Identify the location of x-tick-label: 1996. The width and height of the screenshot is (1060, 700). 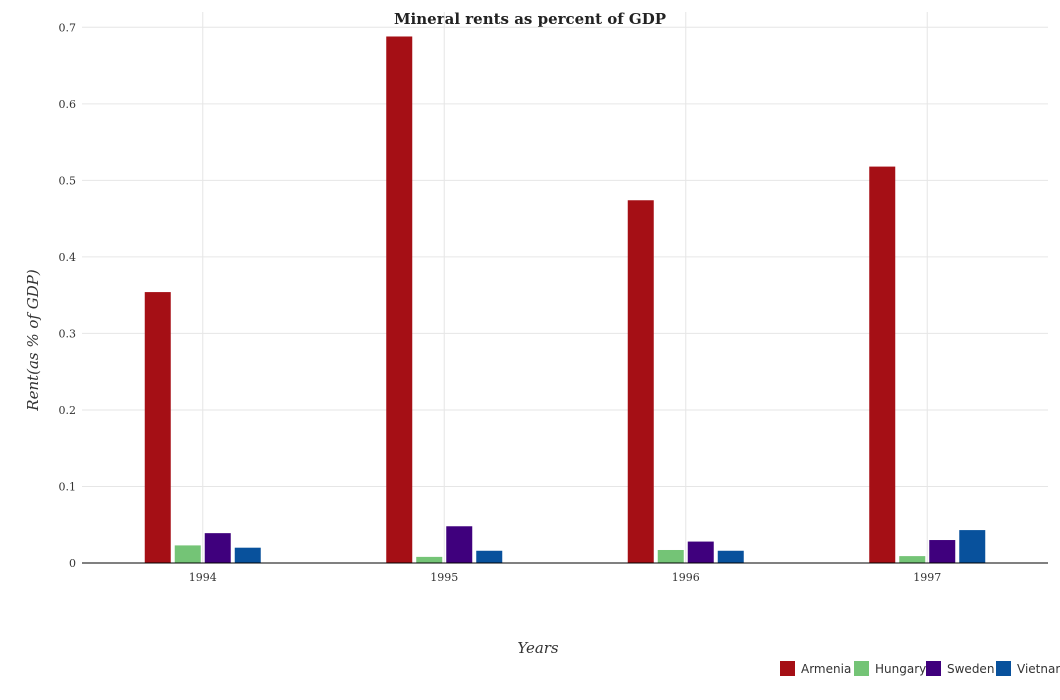
(686, 577).